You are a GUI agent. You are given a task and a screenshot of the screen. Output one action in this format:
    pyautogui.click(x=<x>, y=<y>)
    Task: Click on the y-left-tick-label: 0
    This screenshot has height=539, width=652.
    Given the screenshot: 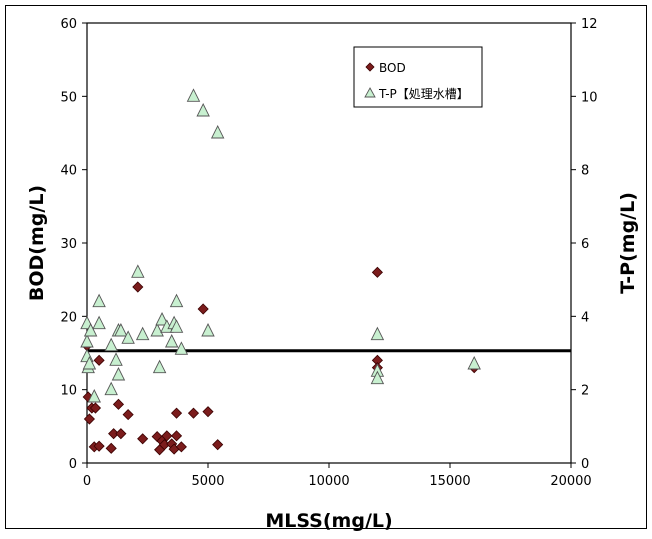 What is the action you would take?
    pyautogui.click(x=73, y=464)
    